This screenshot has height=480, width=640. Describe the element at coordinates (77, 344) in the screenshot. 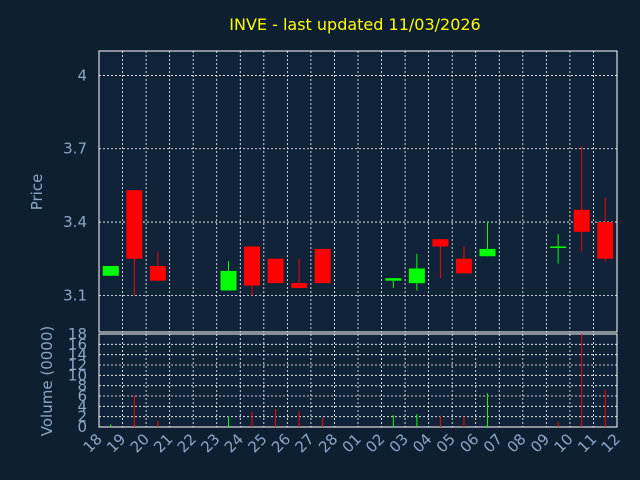

I see `volume-tick-label: 16` at that location.